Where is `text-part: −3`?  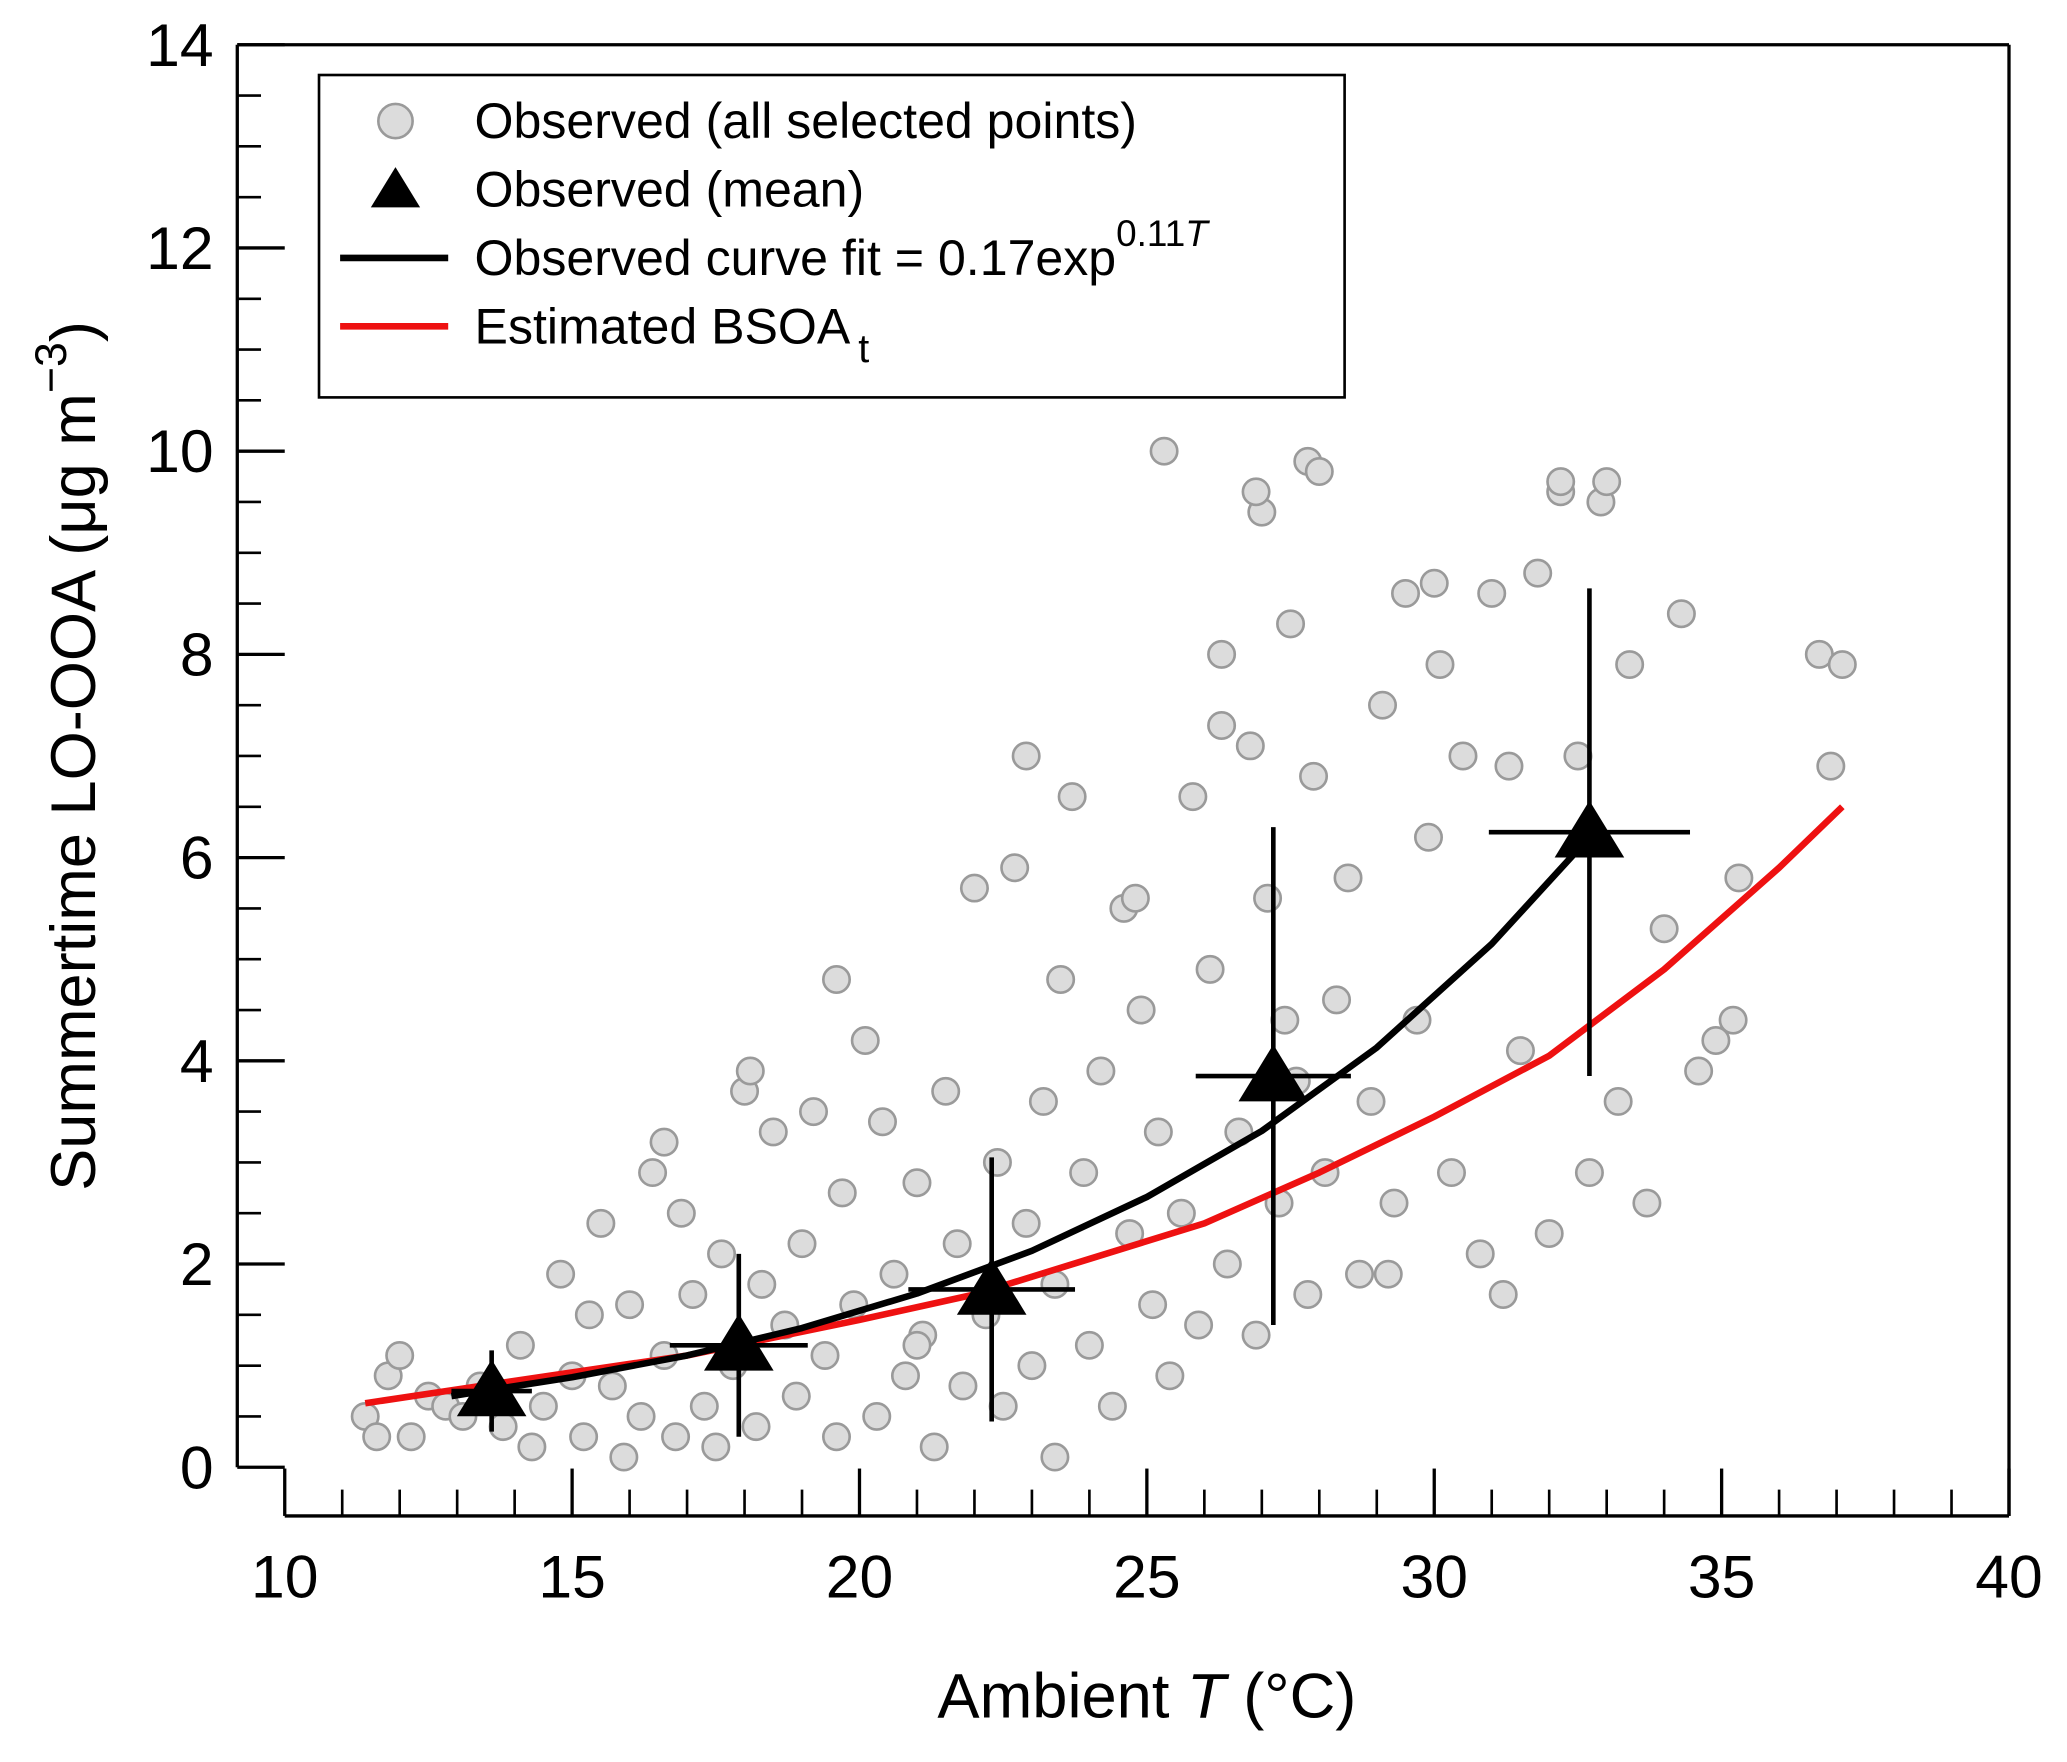
text-part: −3 is located at coordinates (51, 367).